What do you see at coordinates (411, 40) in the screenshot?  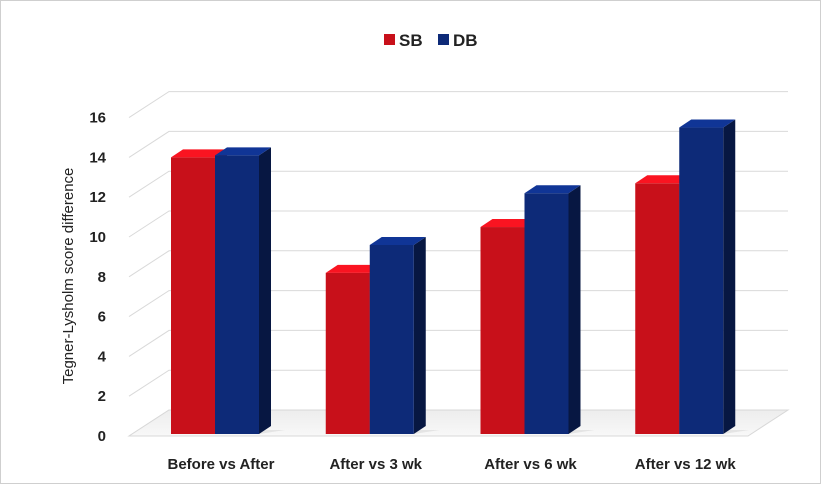 I see `legend-label: SB` at bounding box center [411, 40].